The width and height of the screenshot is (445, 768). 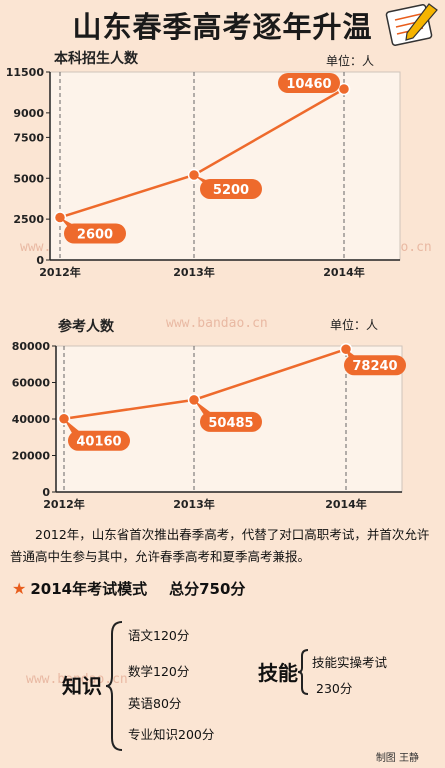 I want to click on skill-label: 技能, so click(x=278, y=673).